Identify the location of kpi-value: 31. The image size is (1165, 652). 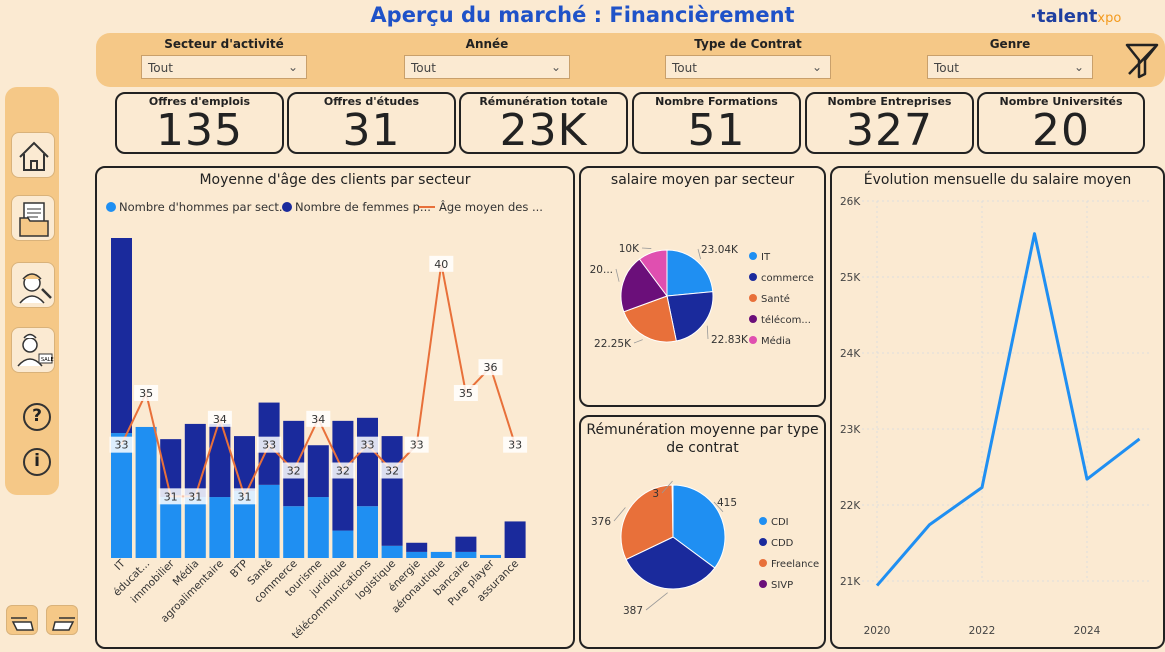
(371, 130).